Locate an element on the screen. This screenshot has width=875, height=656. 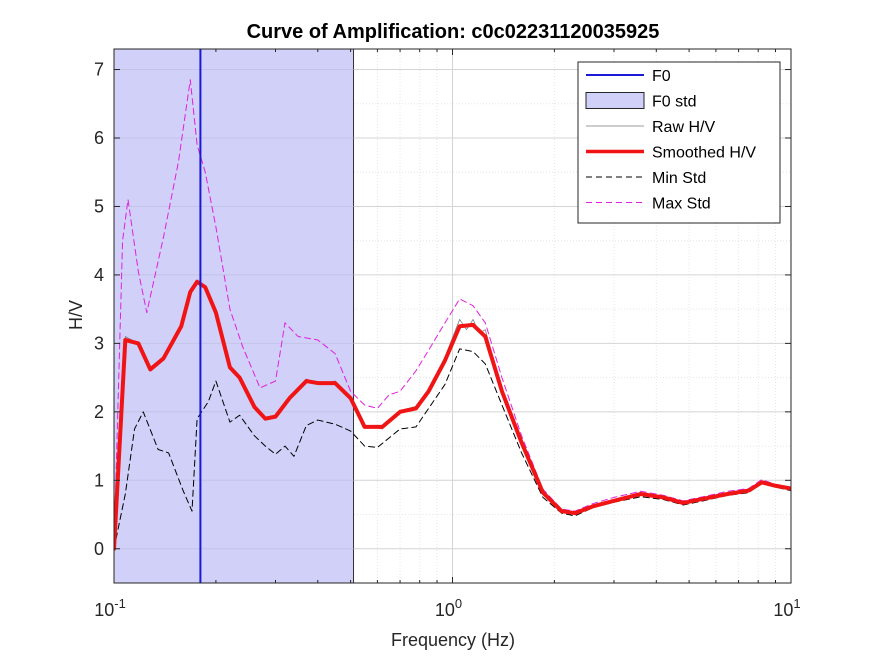
legend-label-raw: Raw H/V is located at coordinates (683, 127).